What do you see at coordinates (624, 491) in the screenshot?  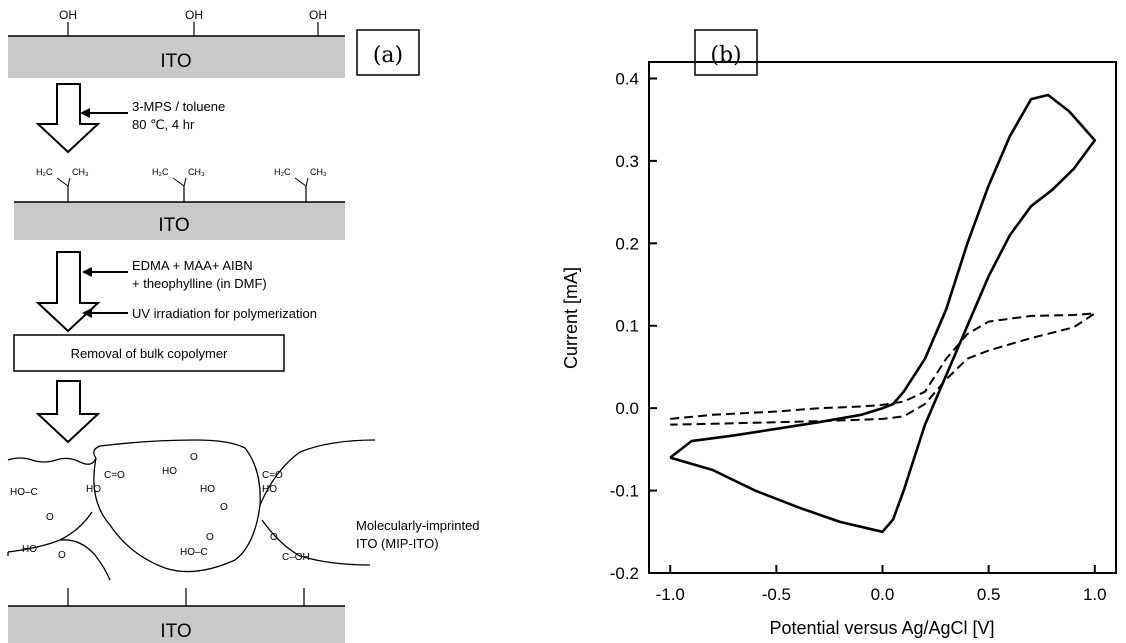 I see `y-tick-label: -0.1` at bounding box center [624, 491].